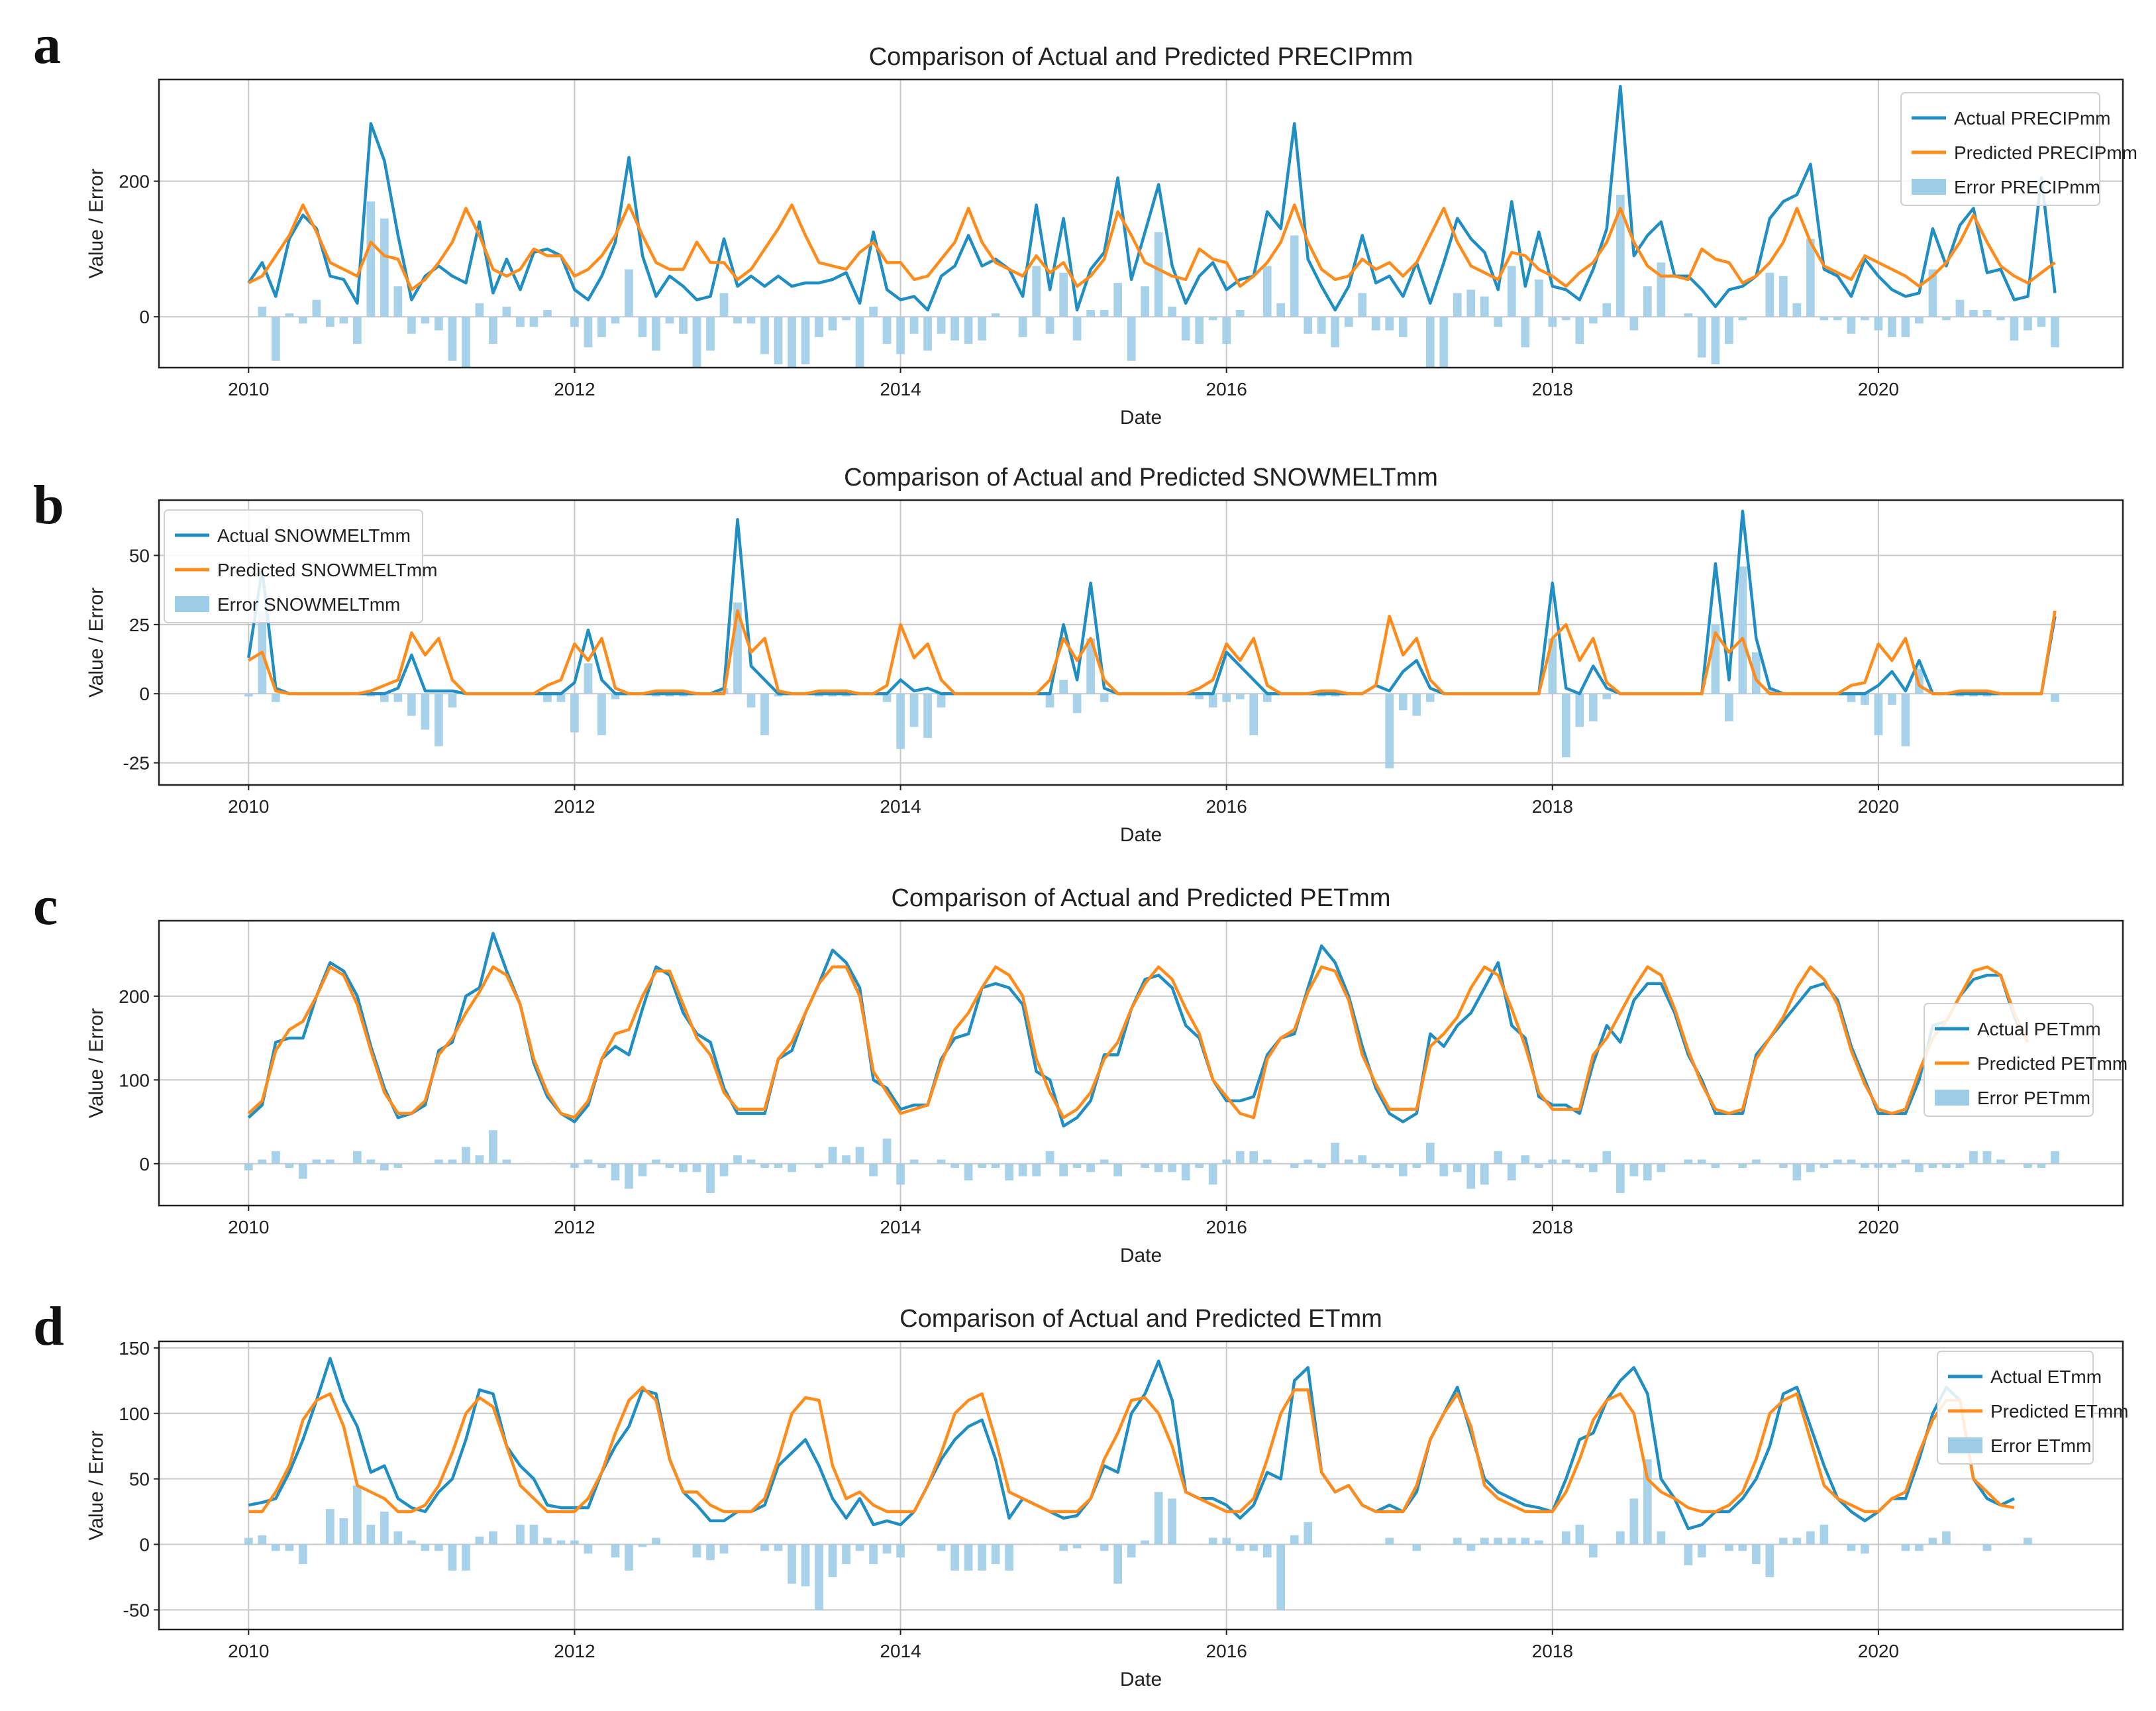  Describe the element at coordinates (1141, 835) in the screenshot. I see `x-axis-label: Date` at that location.